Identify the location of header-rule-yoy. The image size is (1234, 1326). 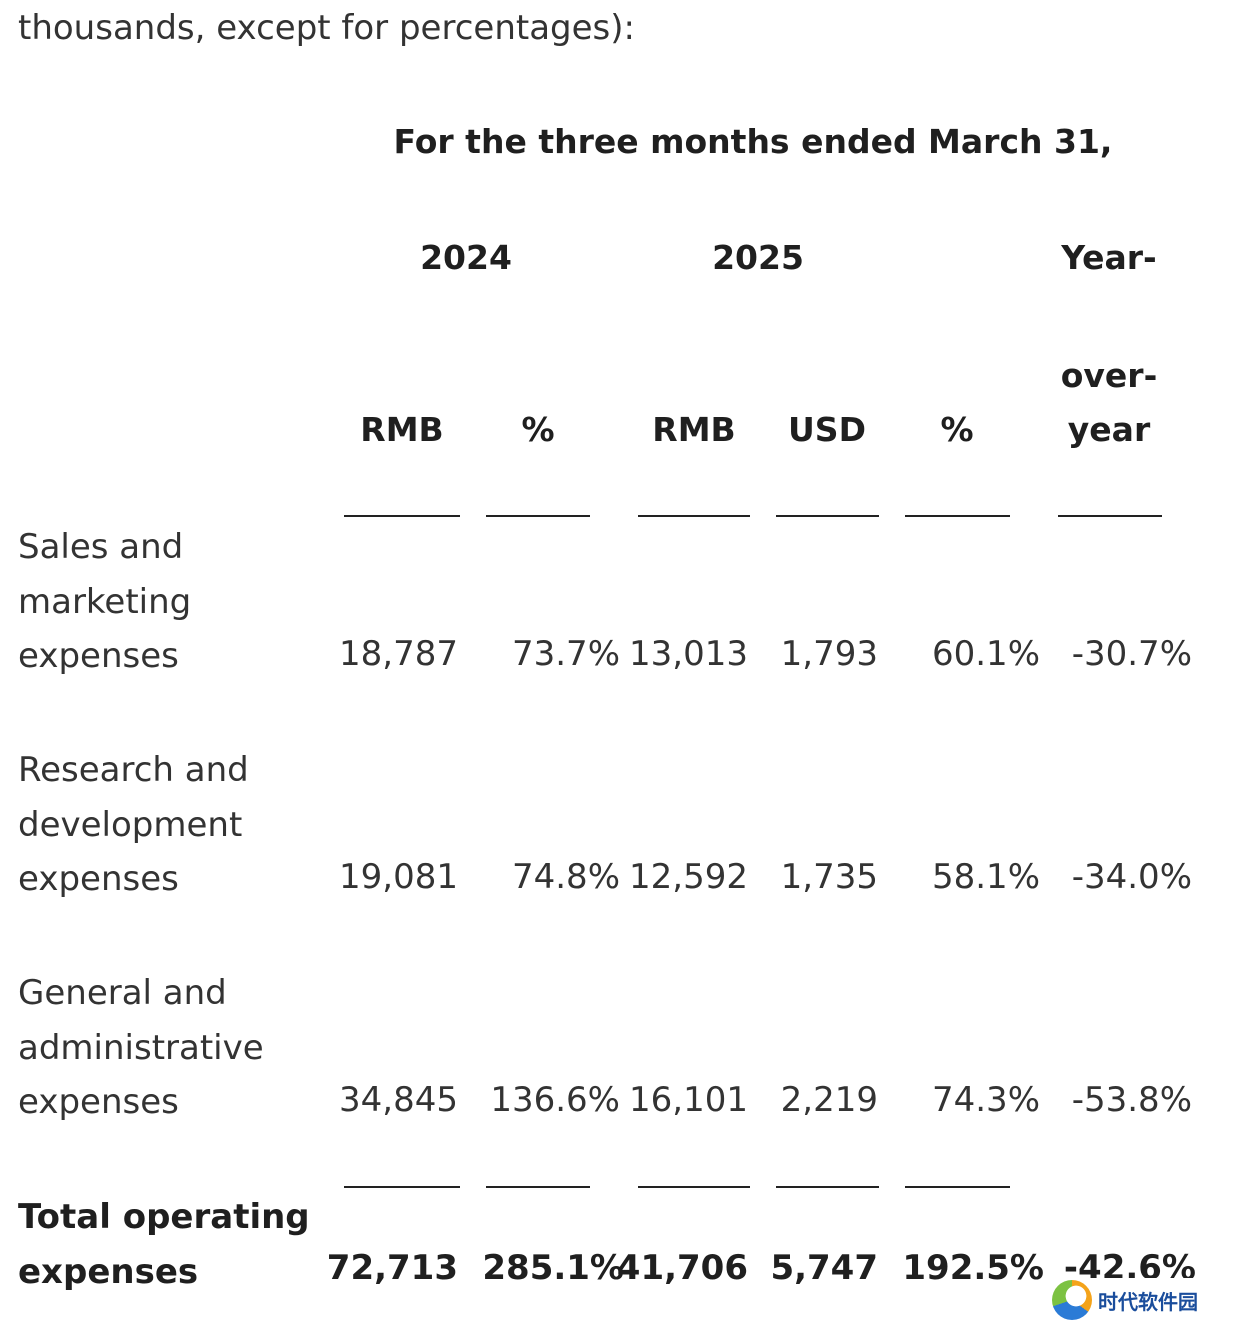
(1110, 516).